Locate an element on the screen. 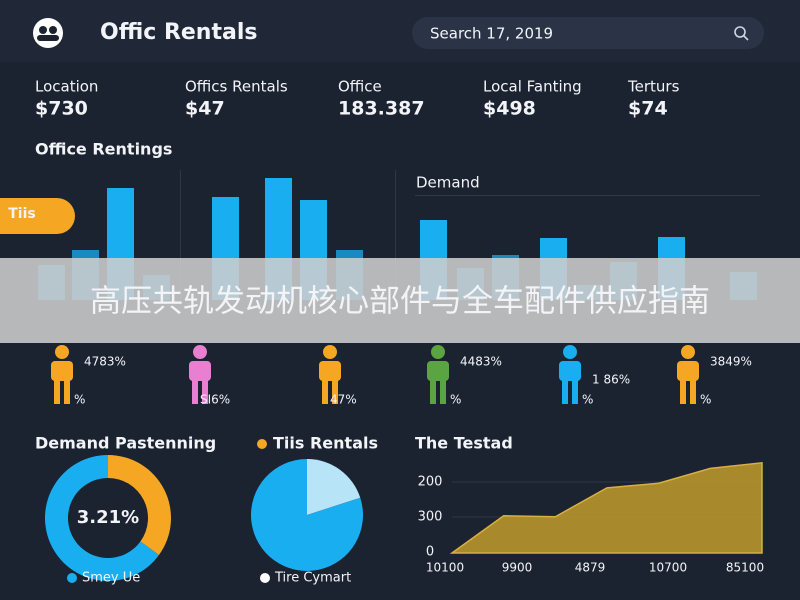 This screenshot has height=600, width=800. stat-label: Offics Rentals is located at coordinates (236, 87).